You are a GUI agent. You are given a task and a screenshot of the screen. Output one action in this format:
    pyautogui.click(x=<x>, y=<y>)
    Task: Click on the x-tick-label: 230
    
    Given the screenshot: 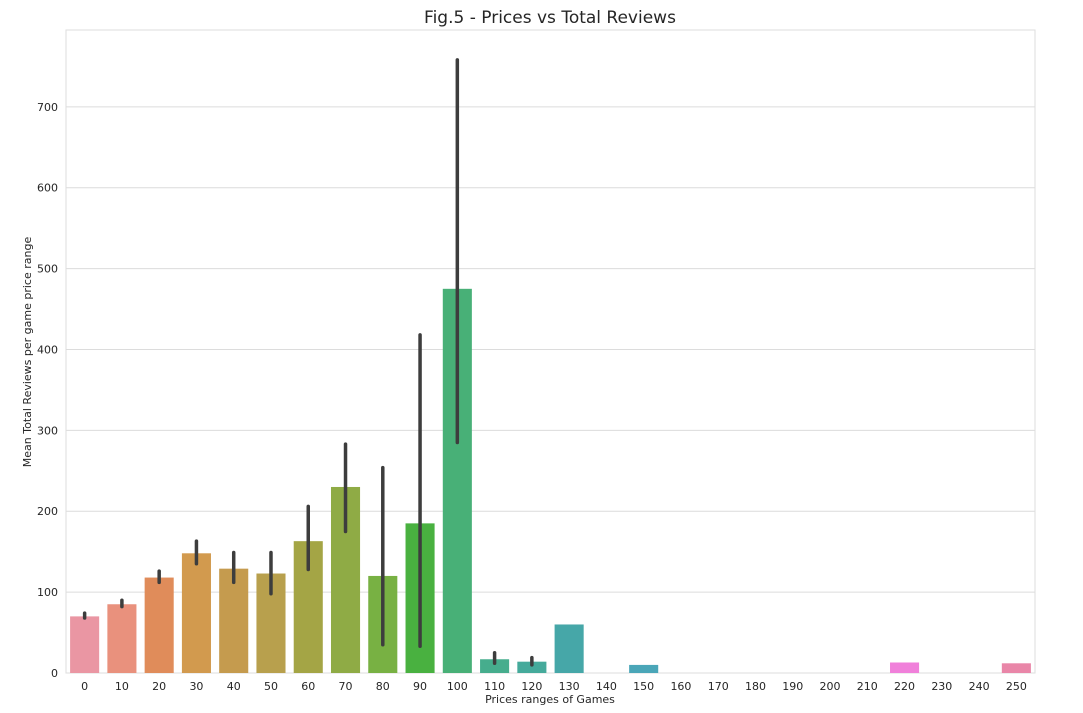 What is the action you would take?
    pyautogui.click(x=941, y=686)
    